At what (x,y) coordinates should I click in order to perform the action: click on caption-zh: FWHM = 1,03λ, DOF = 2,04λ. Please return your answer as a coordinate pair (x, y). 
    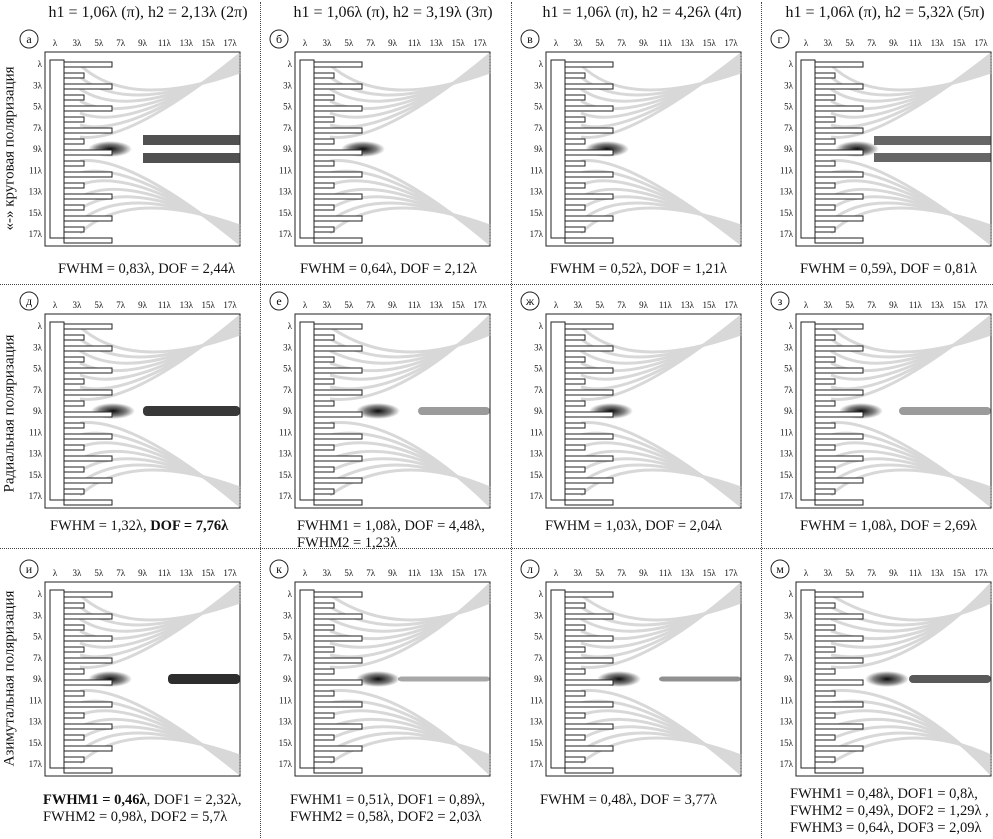
    Looking at the image, I should click on (634, 526).